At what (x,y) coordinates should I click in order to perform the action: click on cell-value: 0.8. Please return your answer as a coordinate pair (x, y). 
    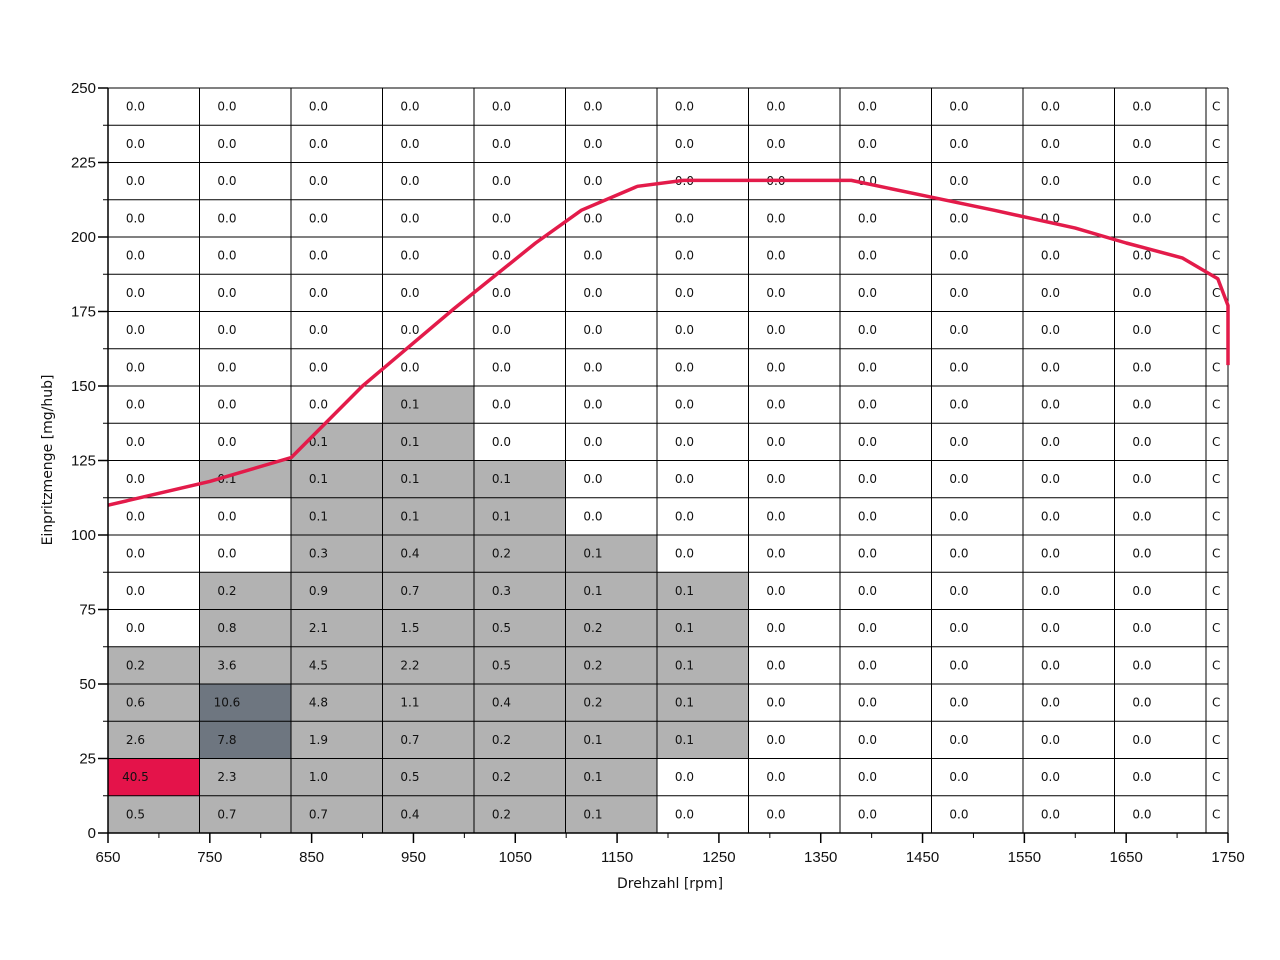
    Looking at the image, I should click on (226, 628).